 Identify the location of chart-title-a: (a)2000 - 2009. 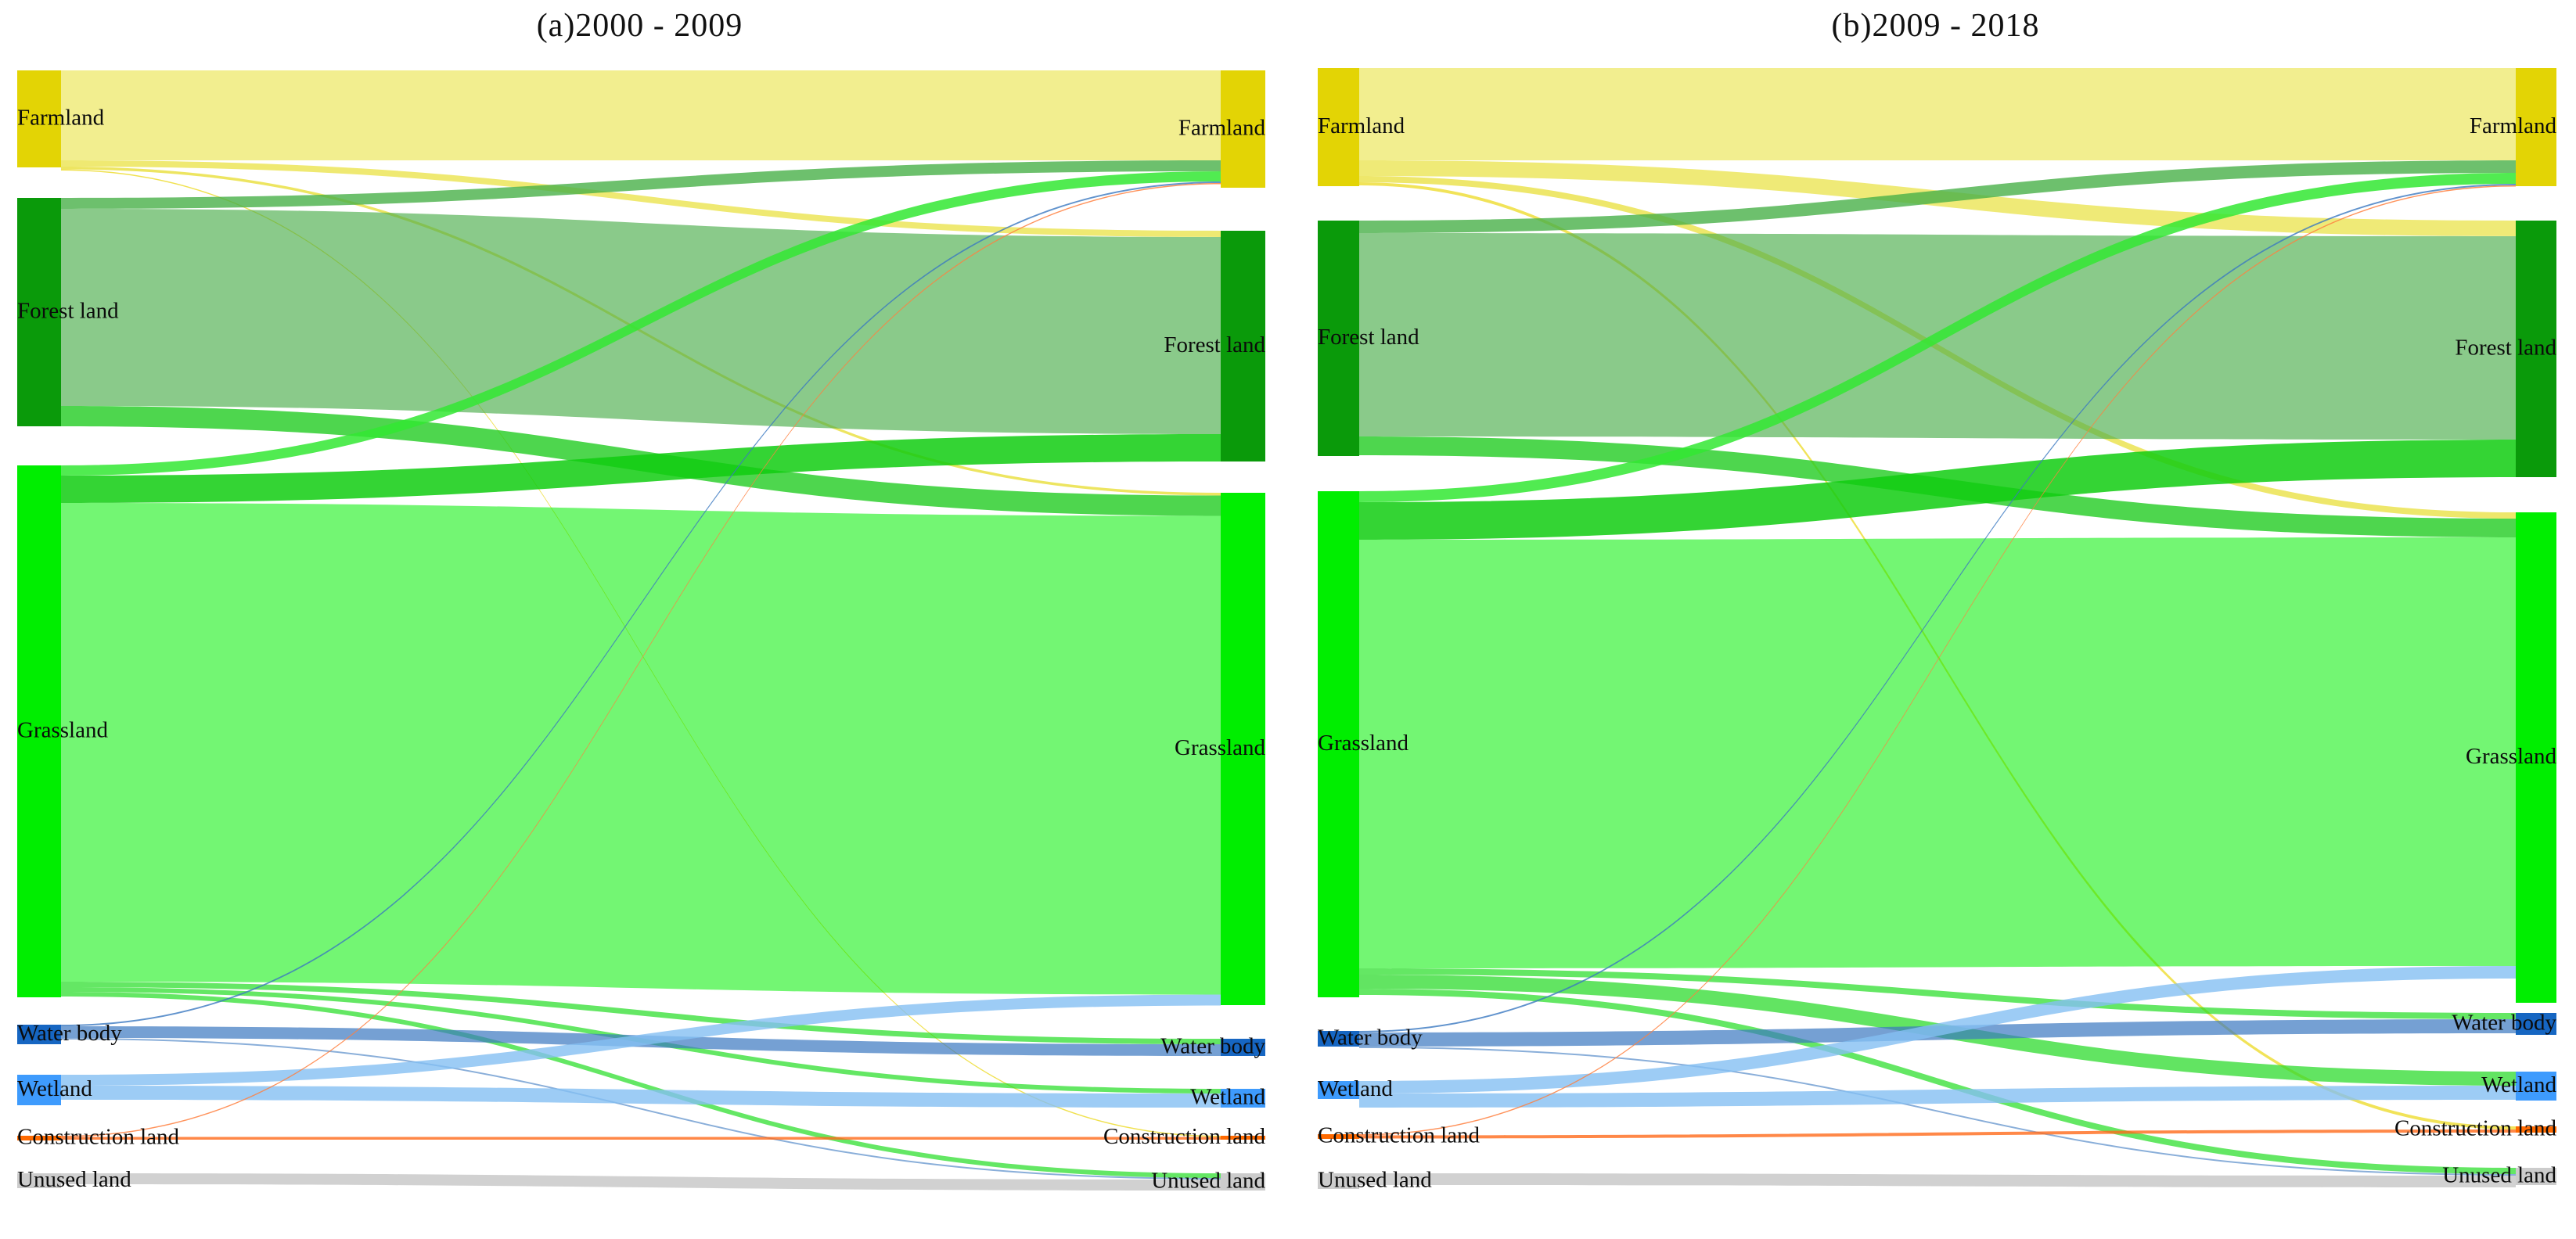
(639, 26).